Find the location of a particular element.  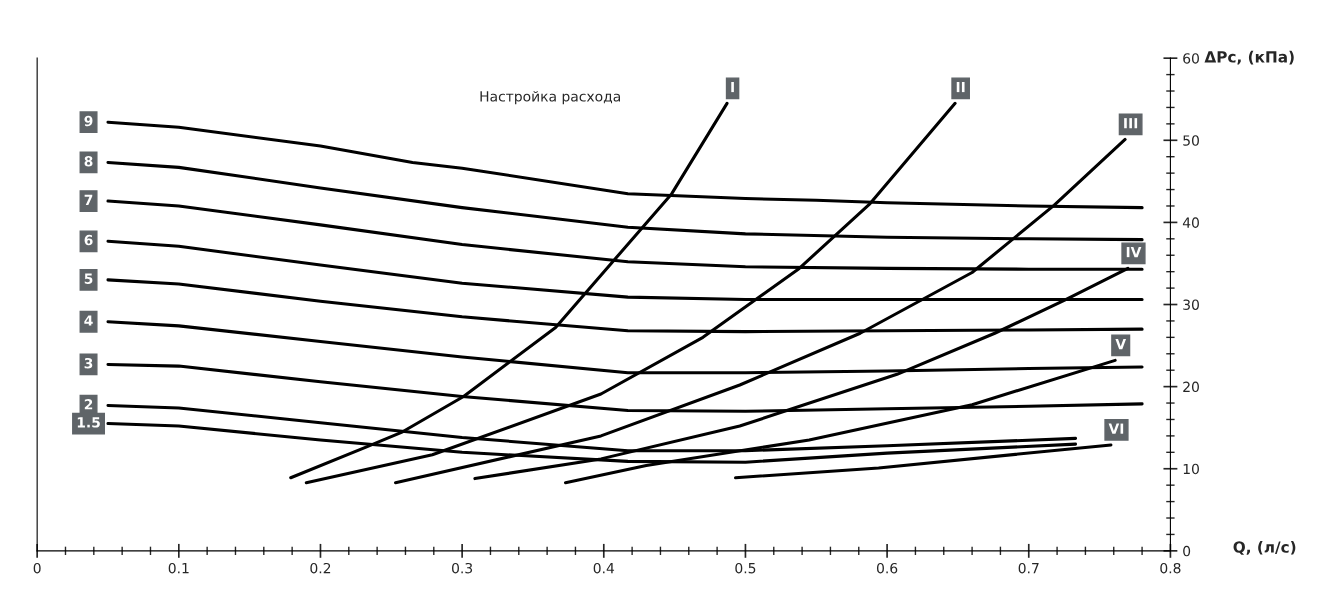

series-label: 6 is located at coordinates (88, 240).